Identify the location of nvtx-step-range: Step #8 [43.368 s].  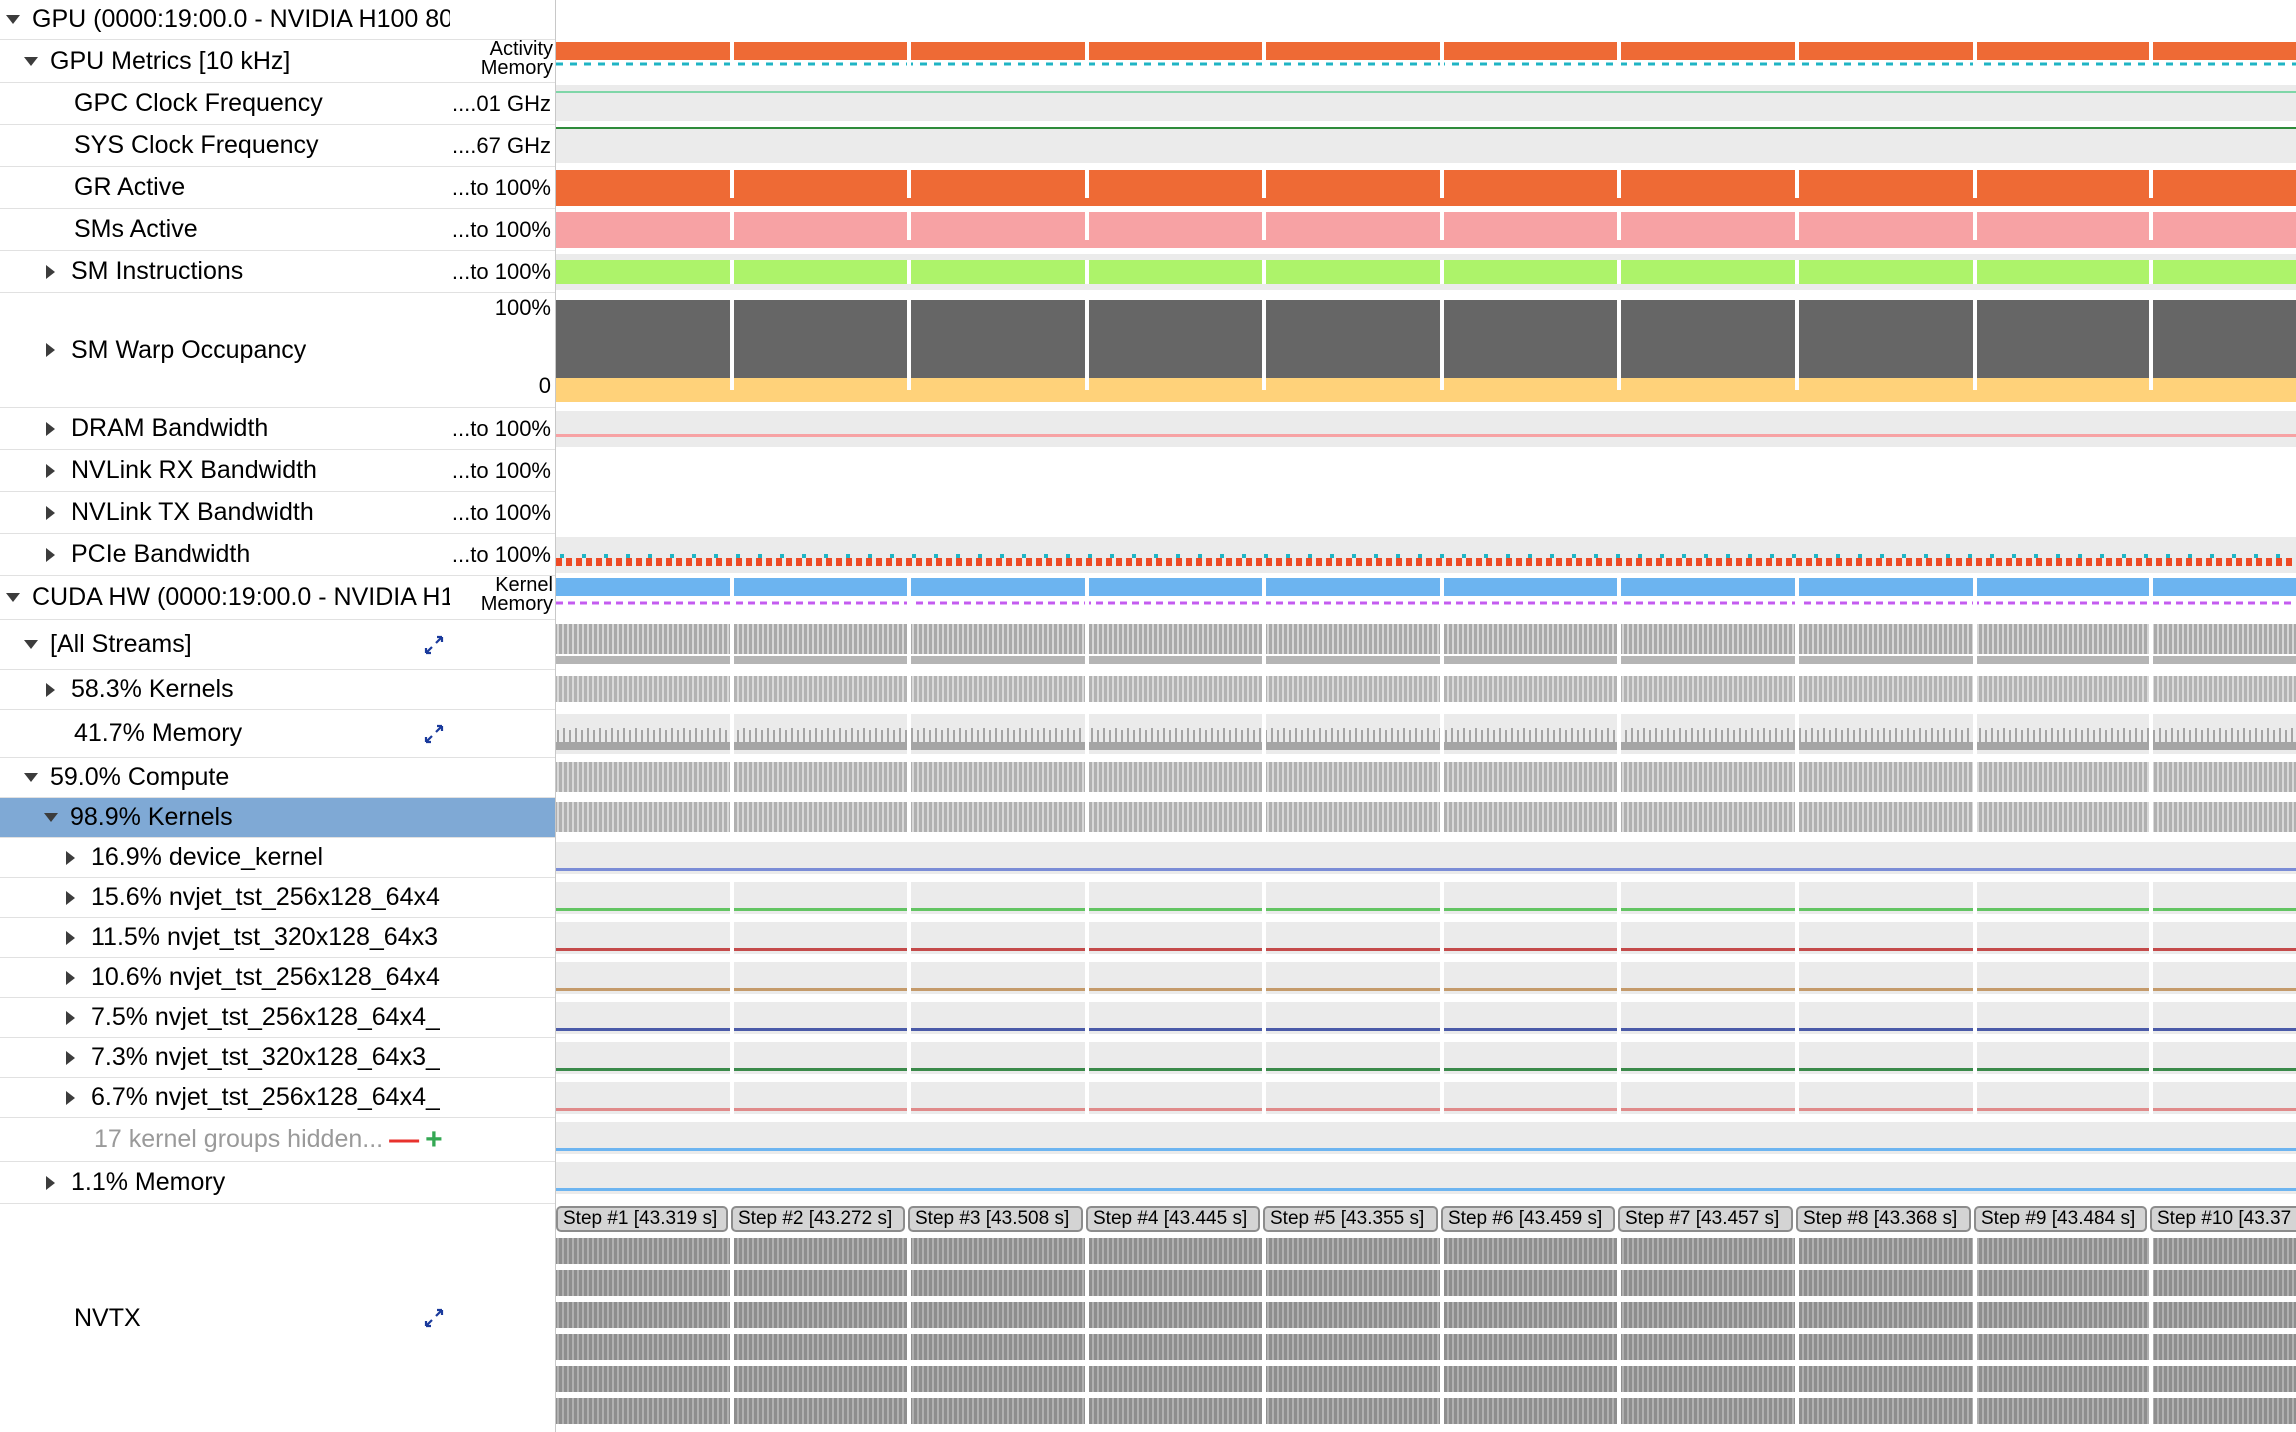
(1883, 1219).